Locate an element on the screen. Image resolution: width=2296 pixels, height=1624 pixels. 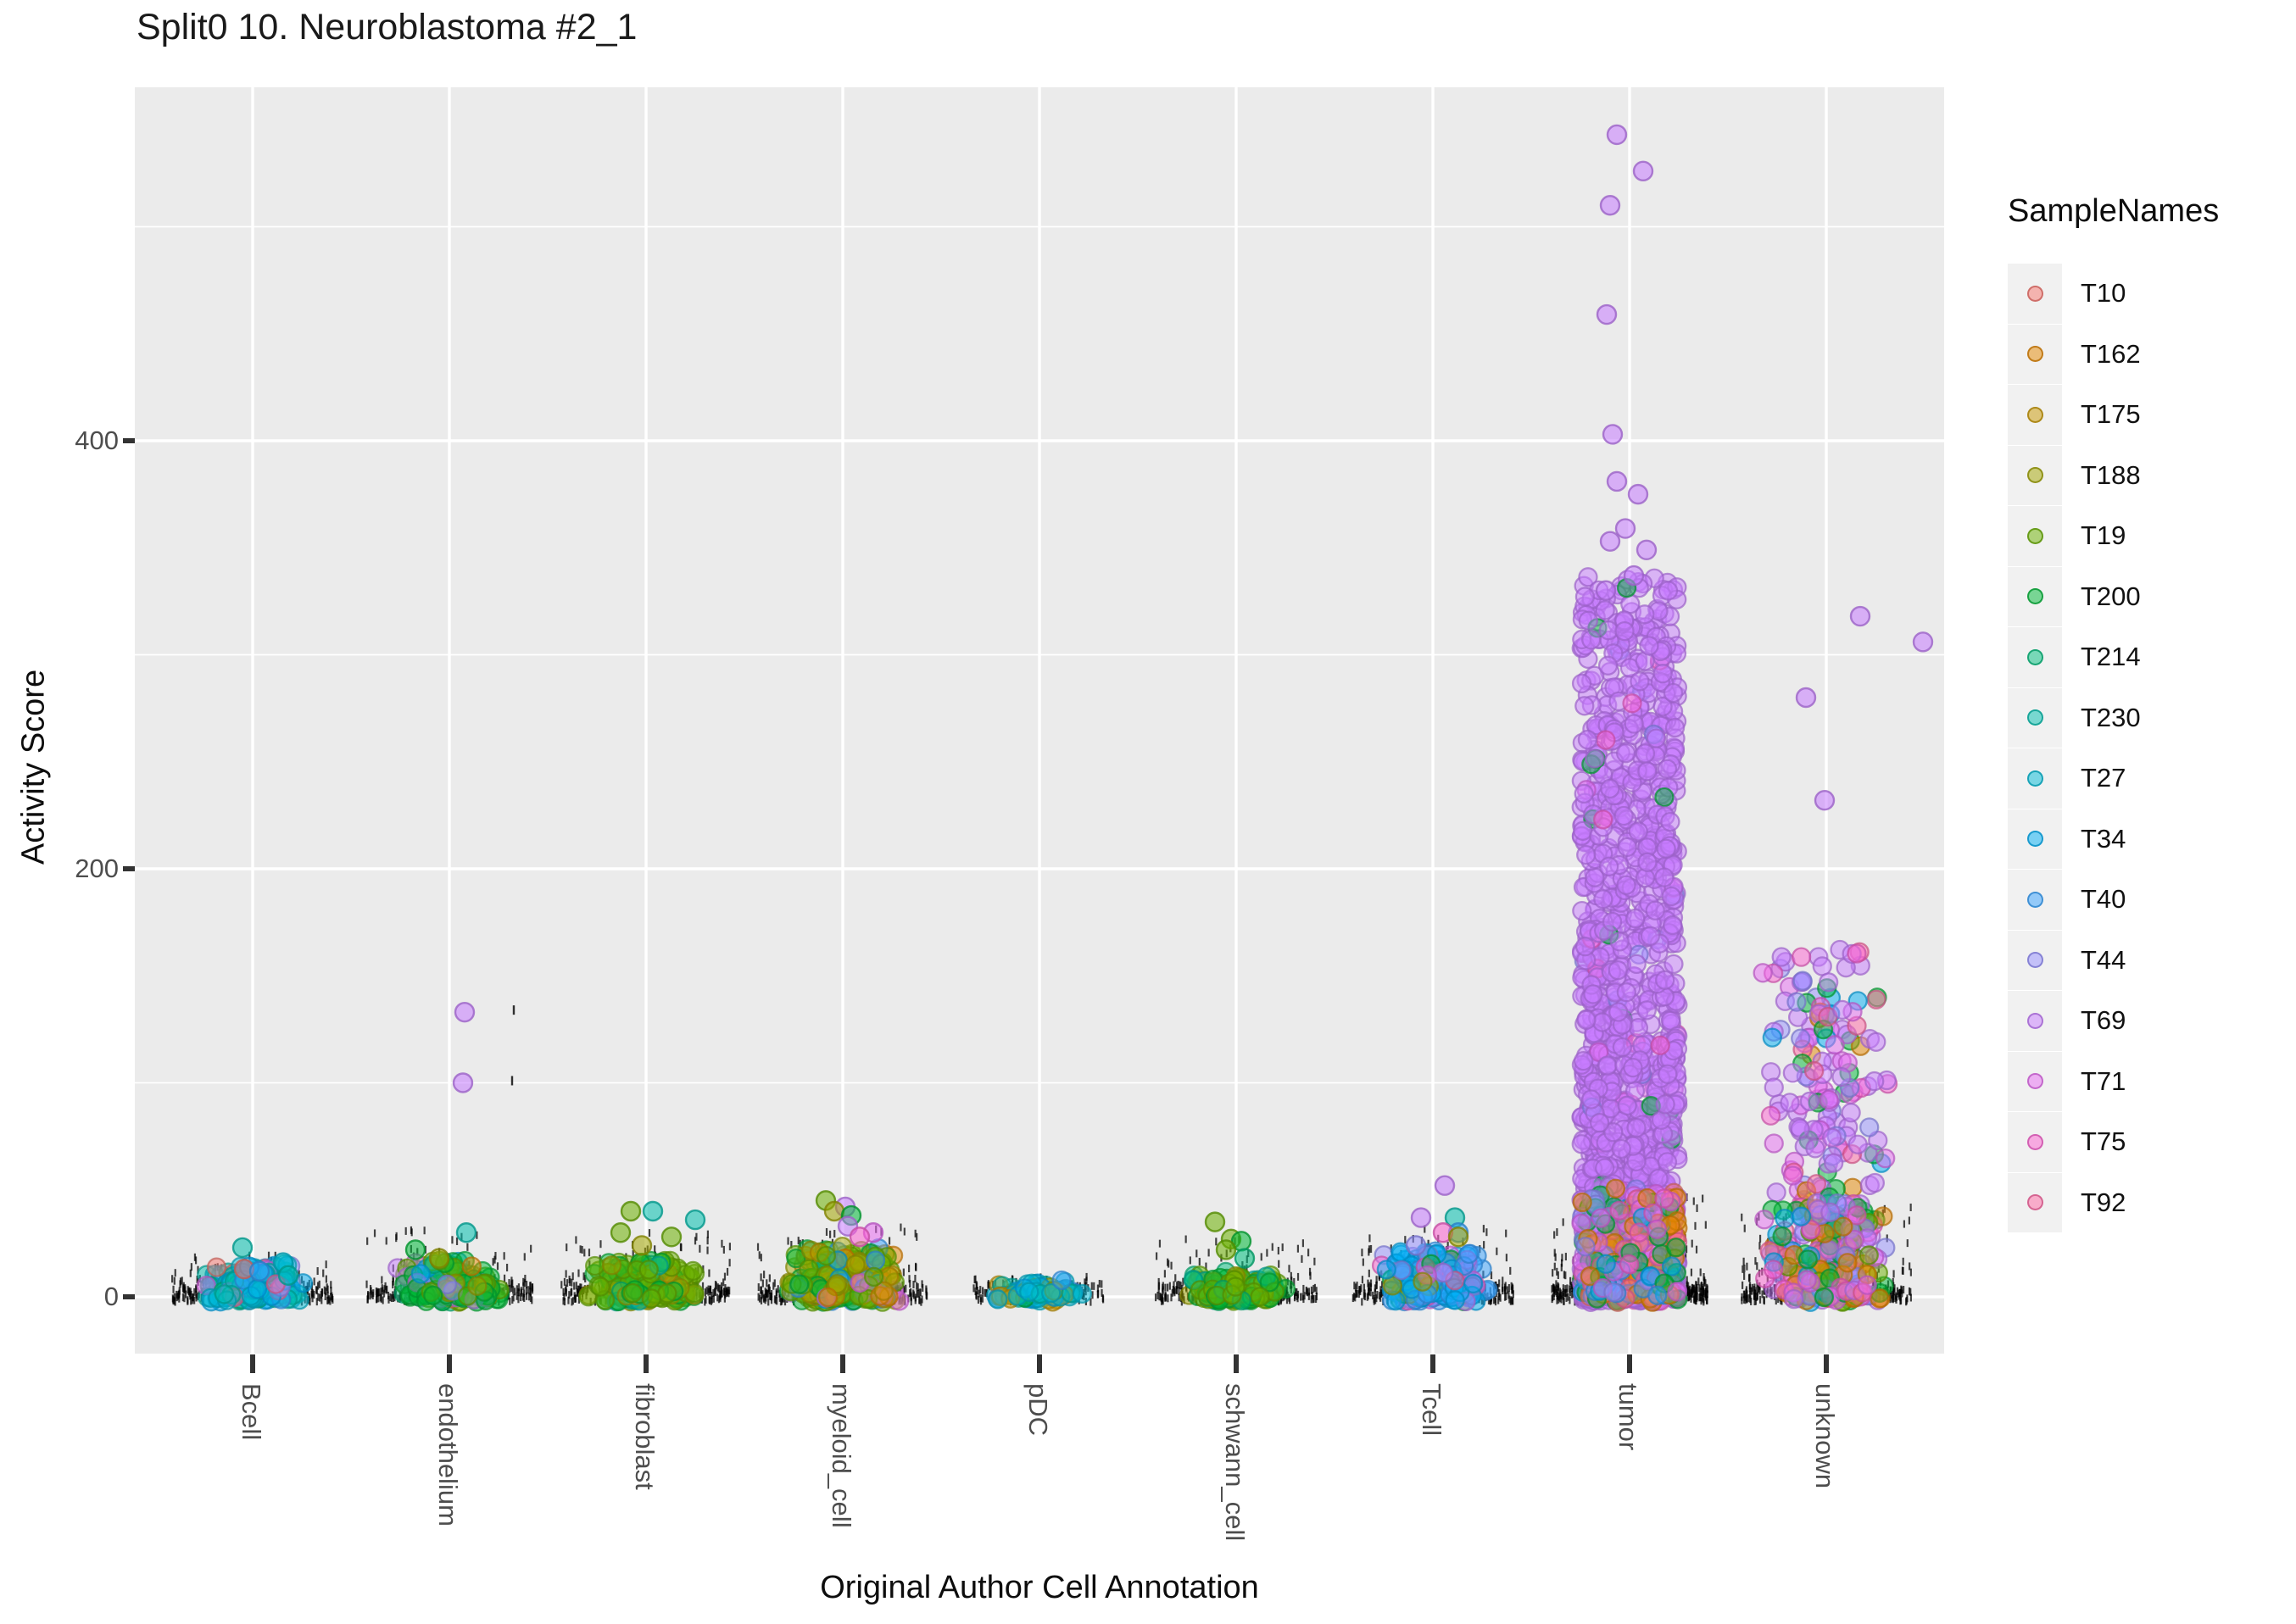
legend-item-T69: T69 is located at coordinates (2148, 1021).